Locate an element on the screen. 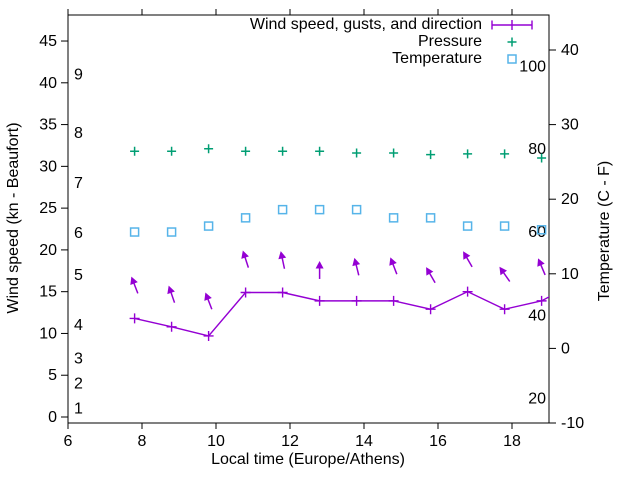 The height and width of the screenshot is (480, 640). svg-text: 7 is located at coordinates (78, 183).